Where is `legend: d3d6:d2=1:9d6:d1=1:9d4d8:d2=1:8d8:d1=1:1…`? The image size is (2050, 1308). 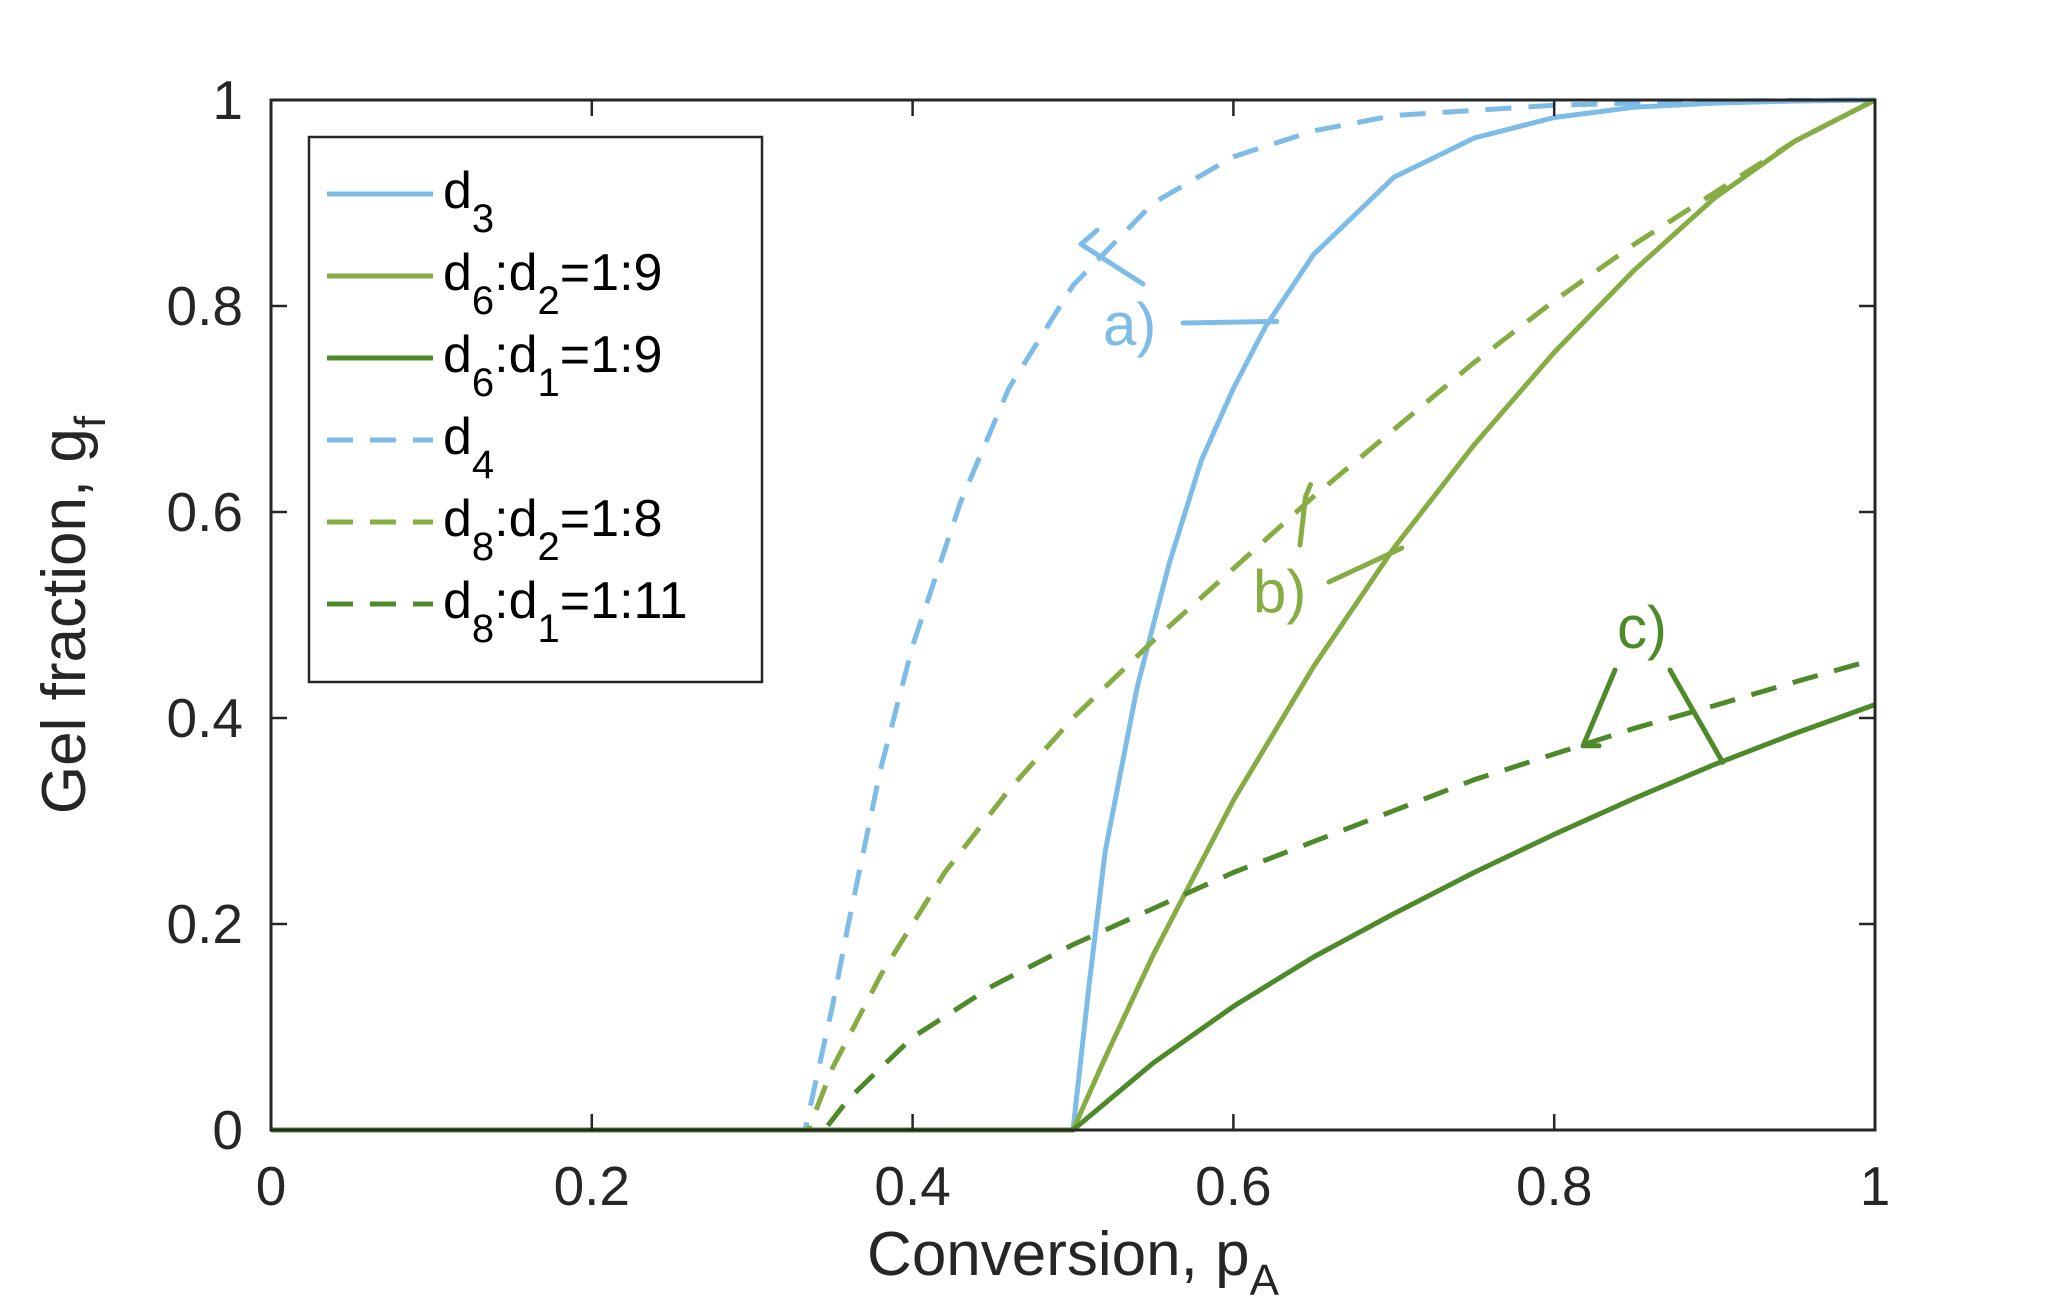
legend: d3d6:d2=1:9d6:d1=1:9d4d8:d2=1:8d8:d1=1:1… is located at coordinates (535, 409).